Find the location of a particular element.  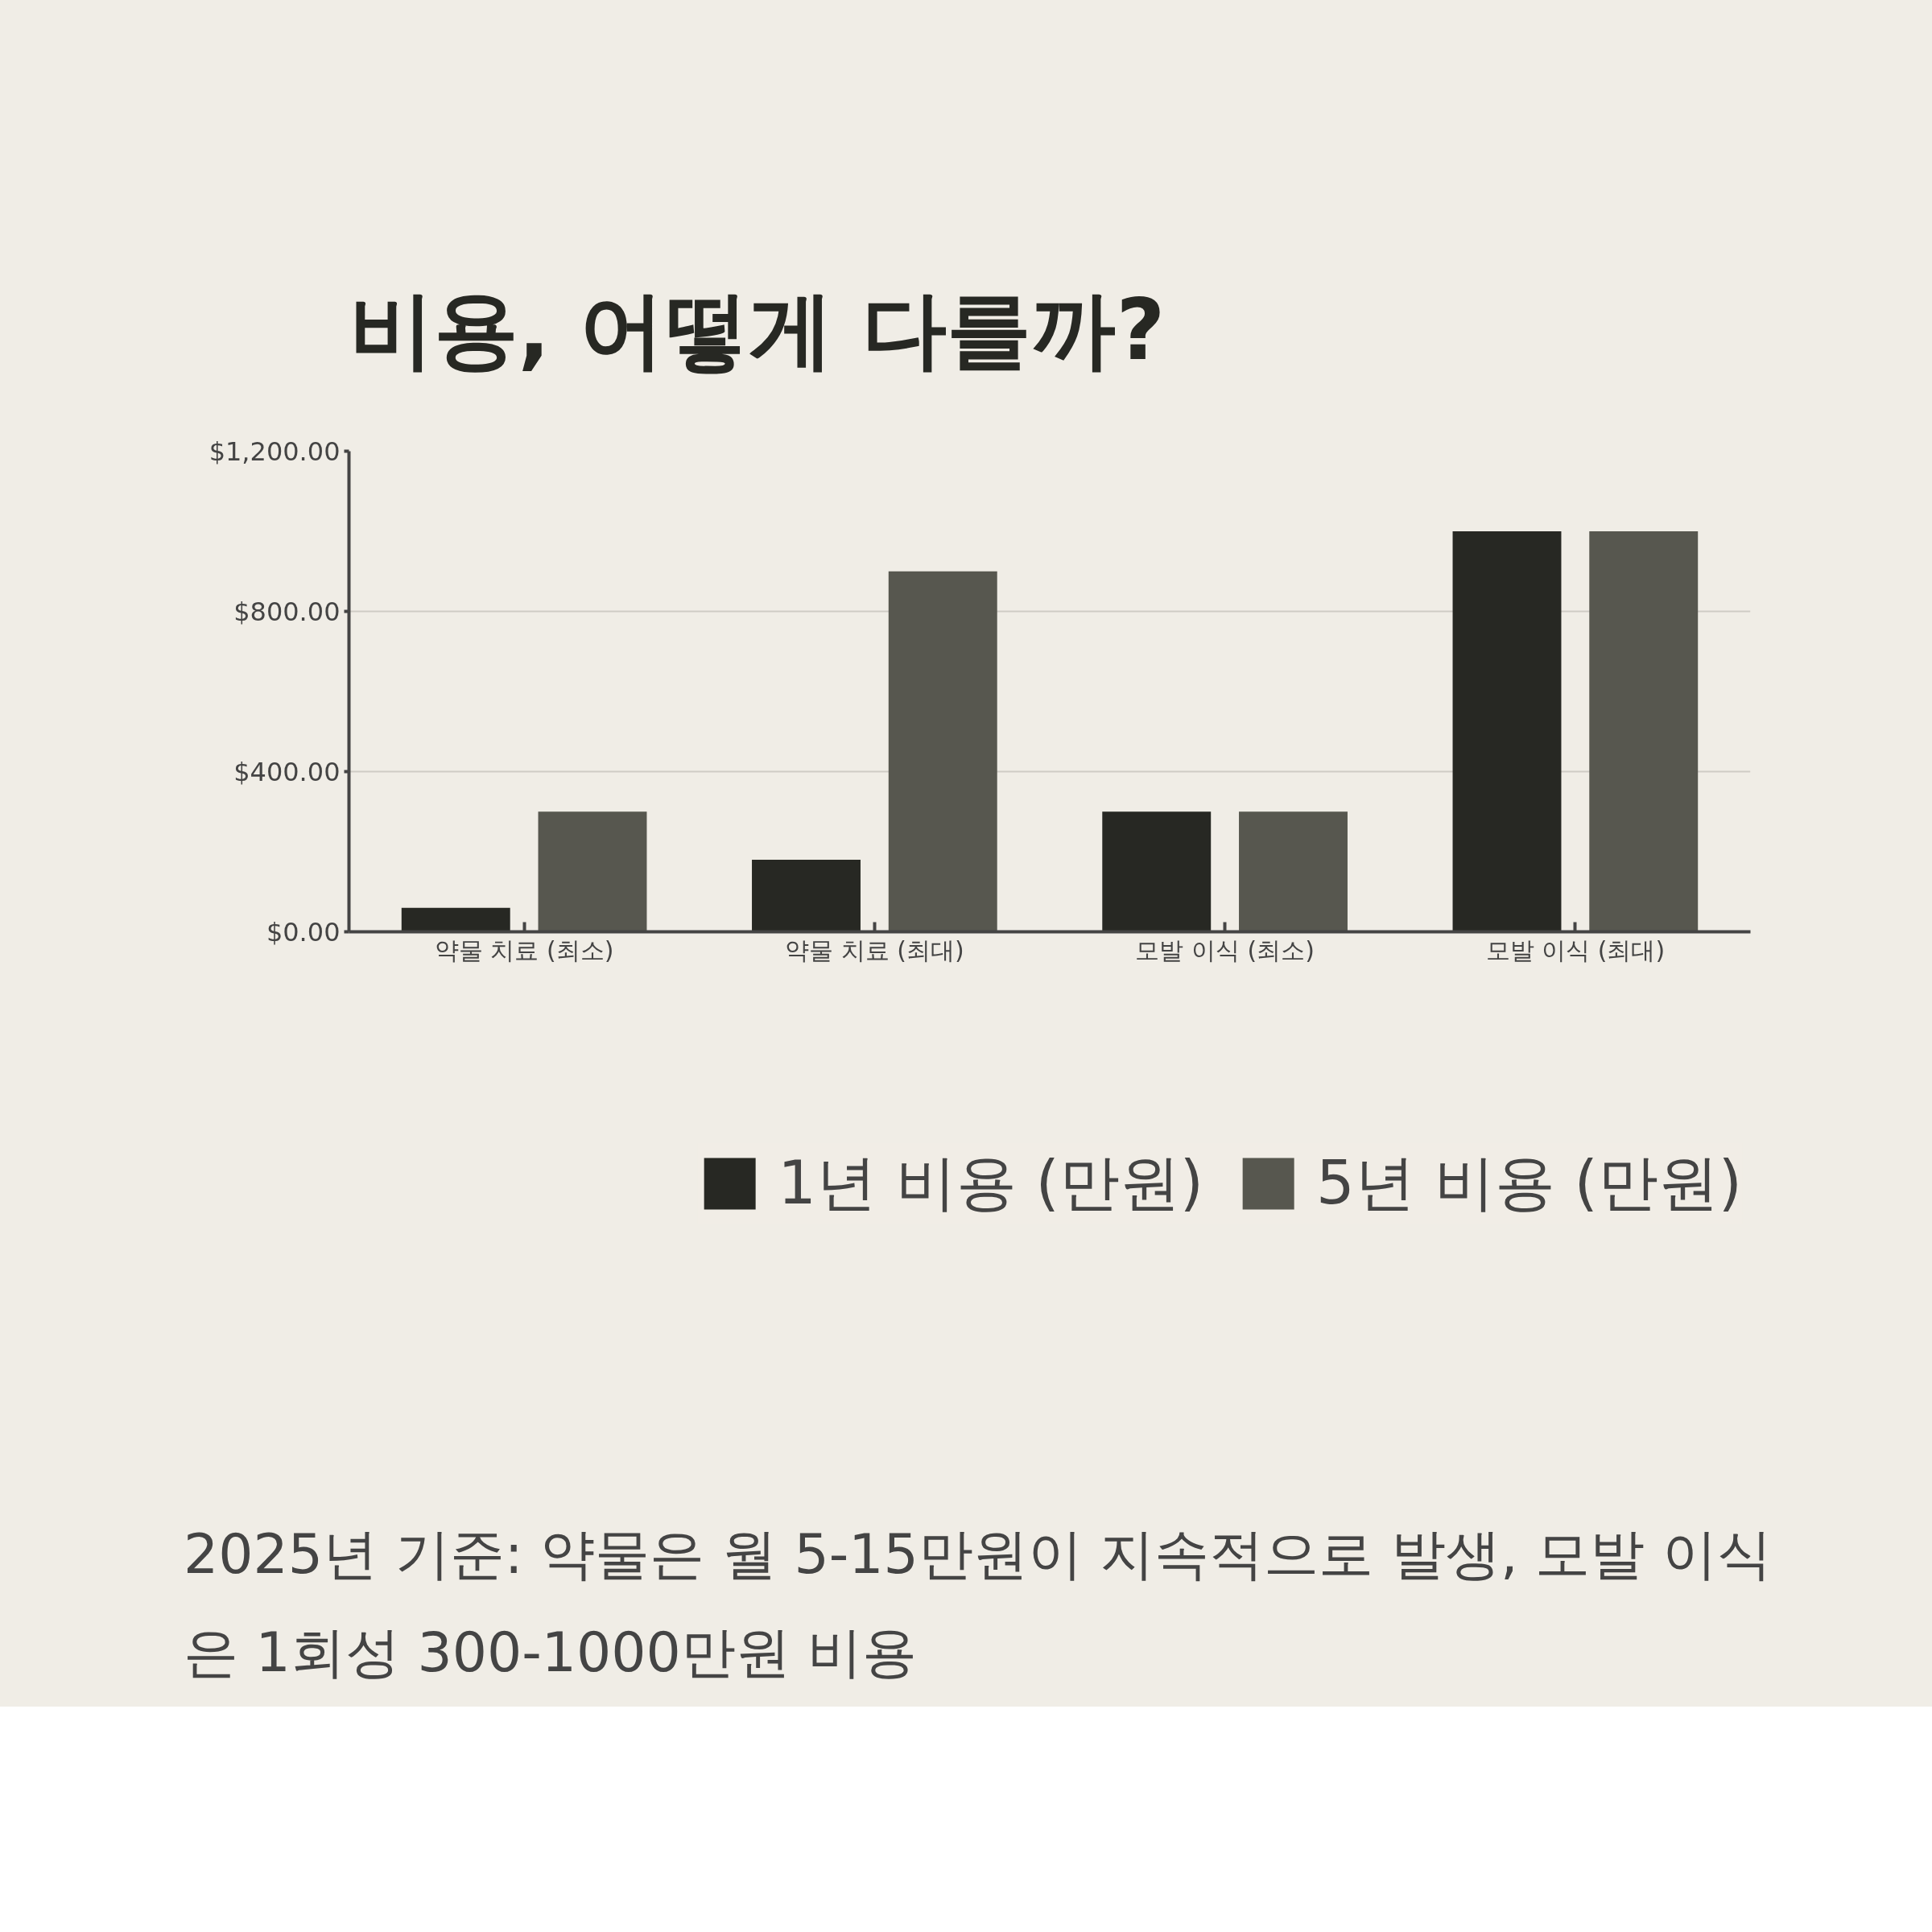

y-tick-label: $0.00 is located at coordinates (303, 931).